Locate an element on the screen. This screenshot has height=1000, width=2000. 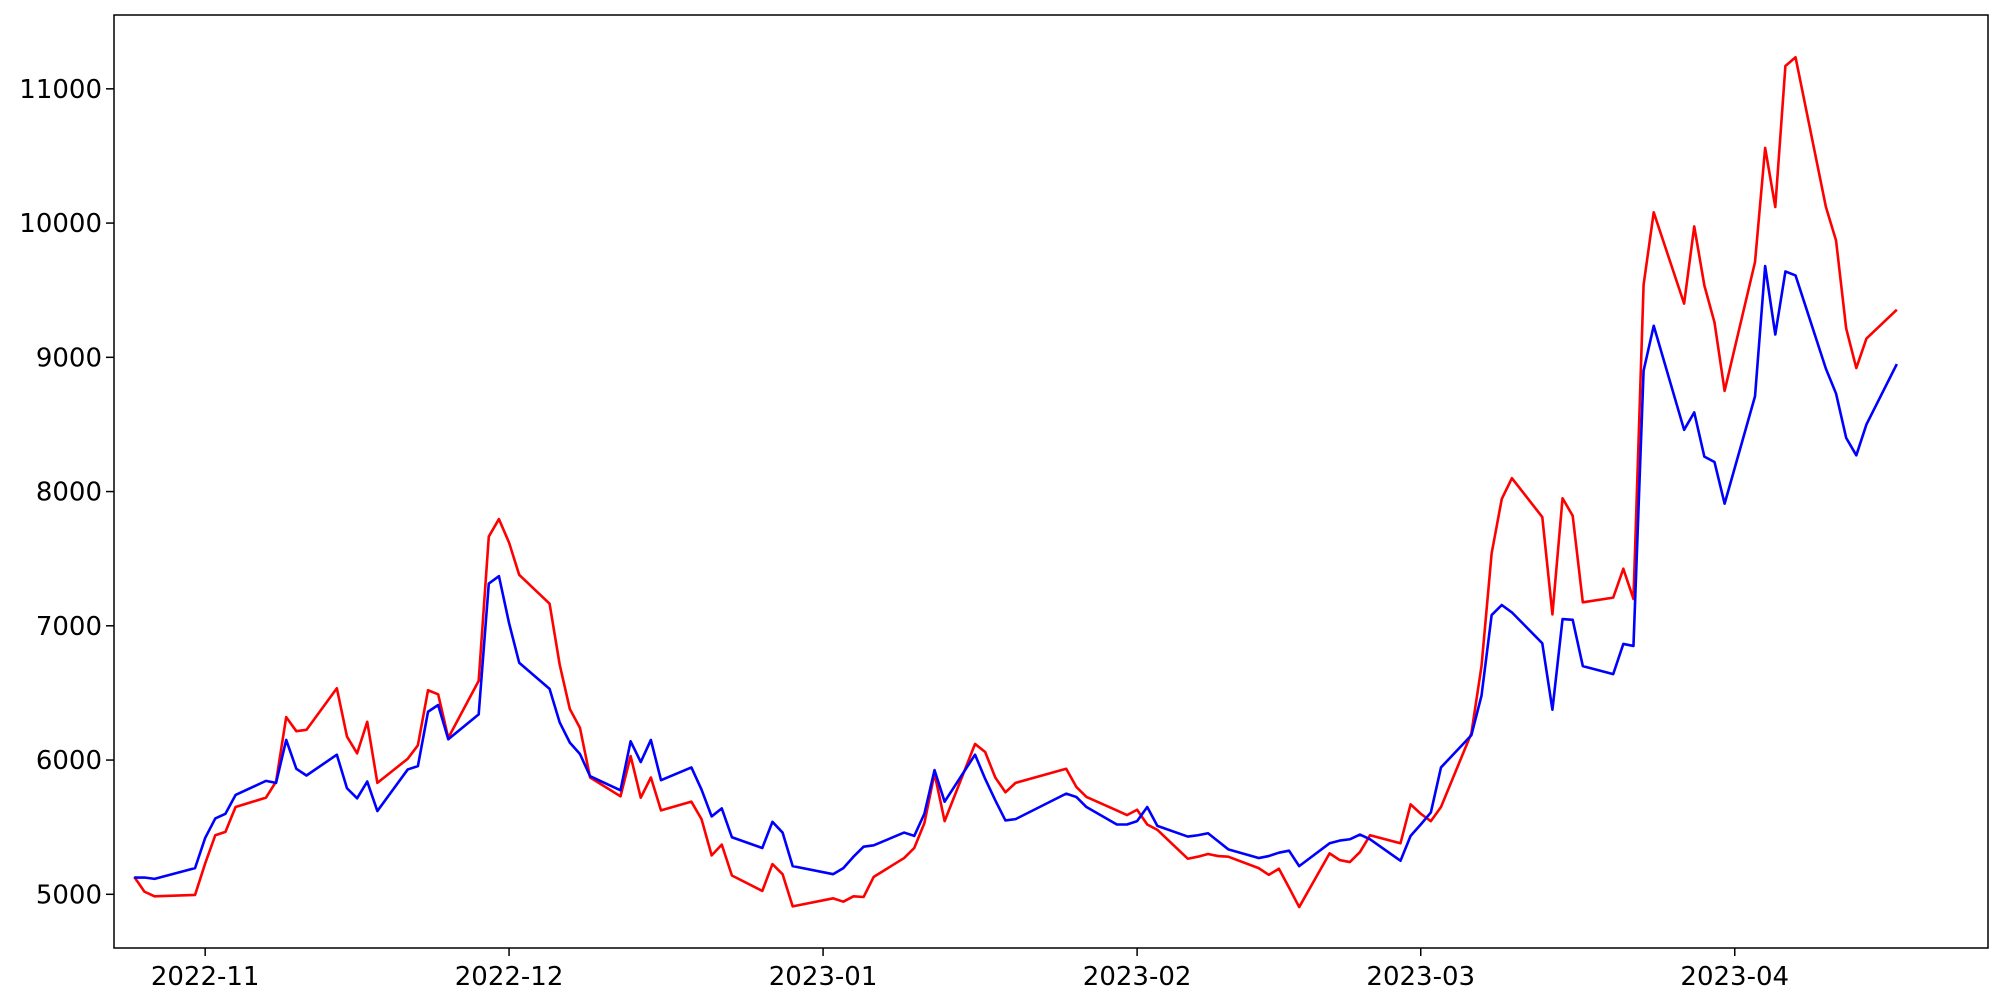
x-tick-label: 2023-01 is located at coordinates (823, 977).